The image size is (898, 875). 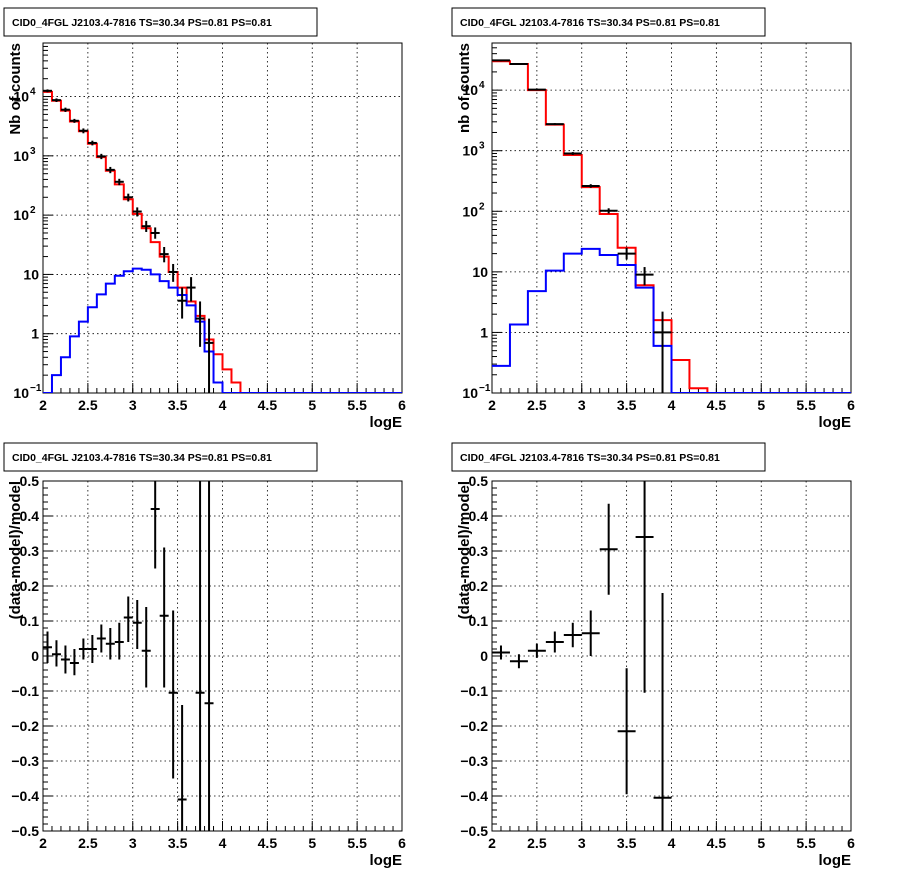 What do you see at coordinates (30, 551) in the screenshot?
I see `y-tick-label: 0.3` at bounding box center [30, 551].